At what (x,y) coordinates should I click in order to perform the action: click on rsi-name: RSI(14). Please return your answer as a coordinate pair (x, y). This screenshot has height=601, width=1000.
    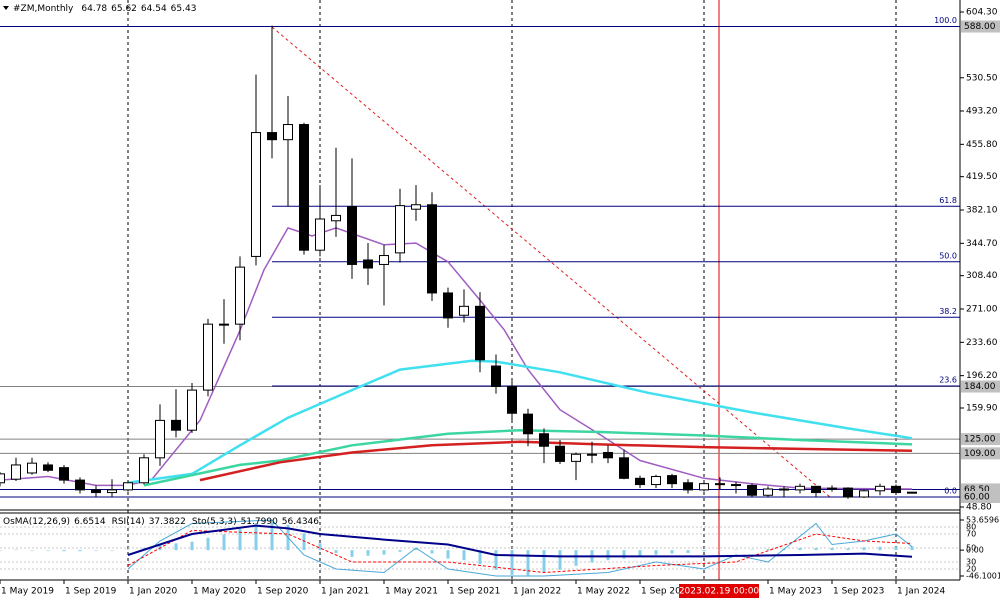
    Looking at the image, I should click on (128, 522).